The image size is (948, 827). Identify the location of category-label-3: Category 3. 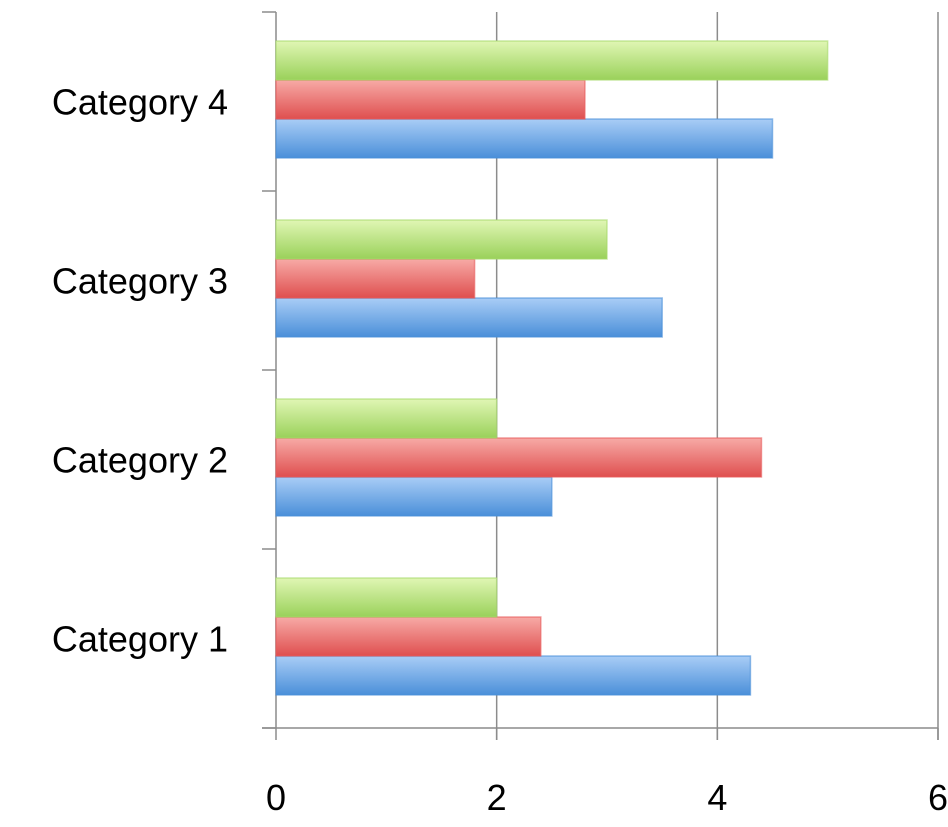
(140, 281).